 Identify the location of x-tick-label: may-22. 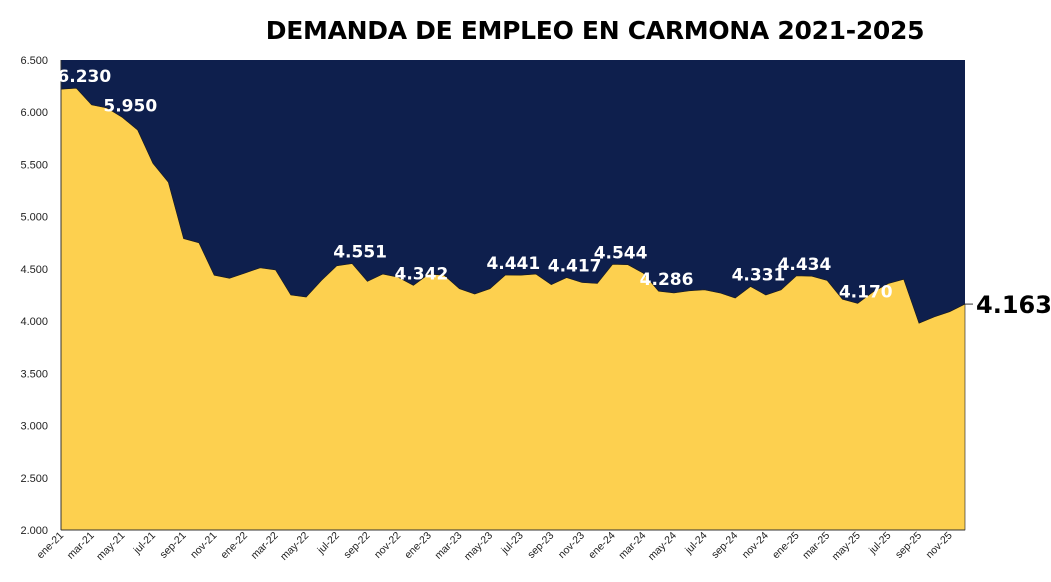
(294, 546).